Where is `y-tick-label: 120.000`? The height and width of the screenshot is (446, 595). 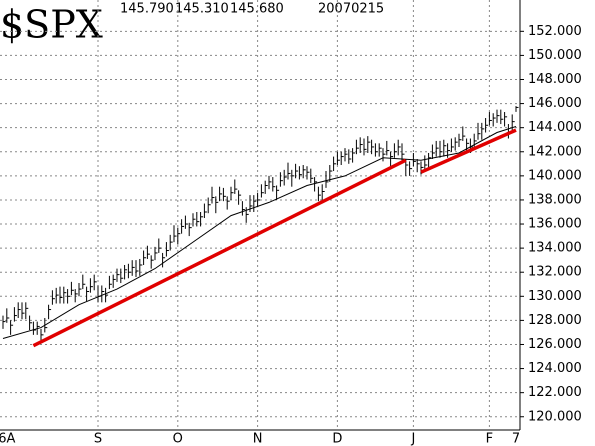 y-tick-label: 120.000 is located at coordinates (555, 416).